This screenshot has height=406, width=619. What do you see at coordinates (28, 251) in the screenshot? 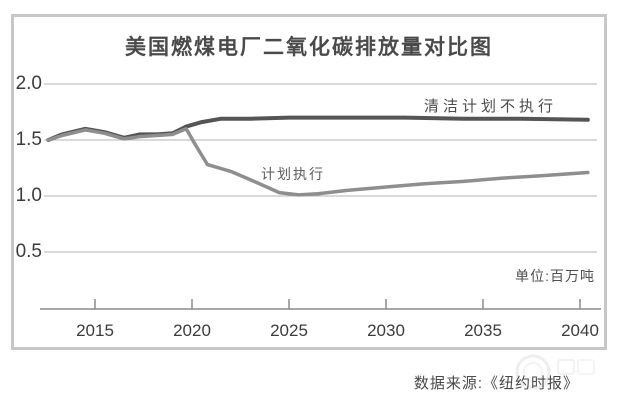
I see `y-tick-label: 0.5` at bounding box center [28, 251].